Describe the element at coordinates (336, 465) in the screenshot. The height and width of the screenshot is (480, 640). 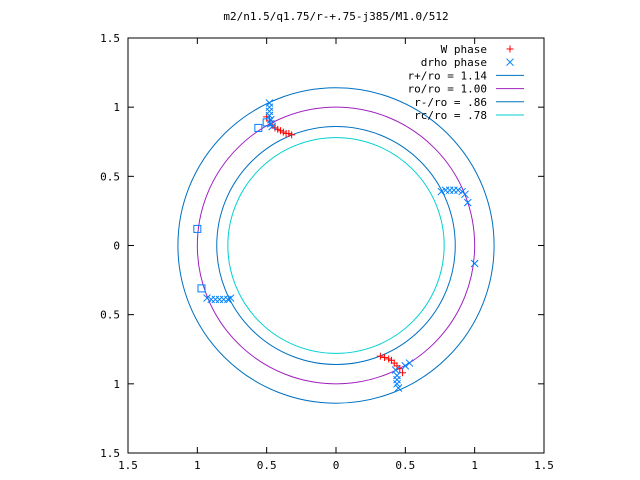
I see `x-tick-label: 0` at that location.